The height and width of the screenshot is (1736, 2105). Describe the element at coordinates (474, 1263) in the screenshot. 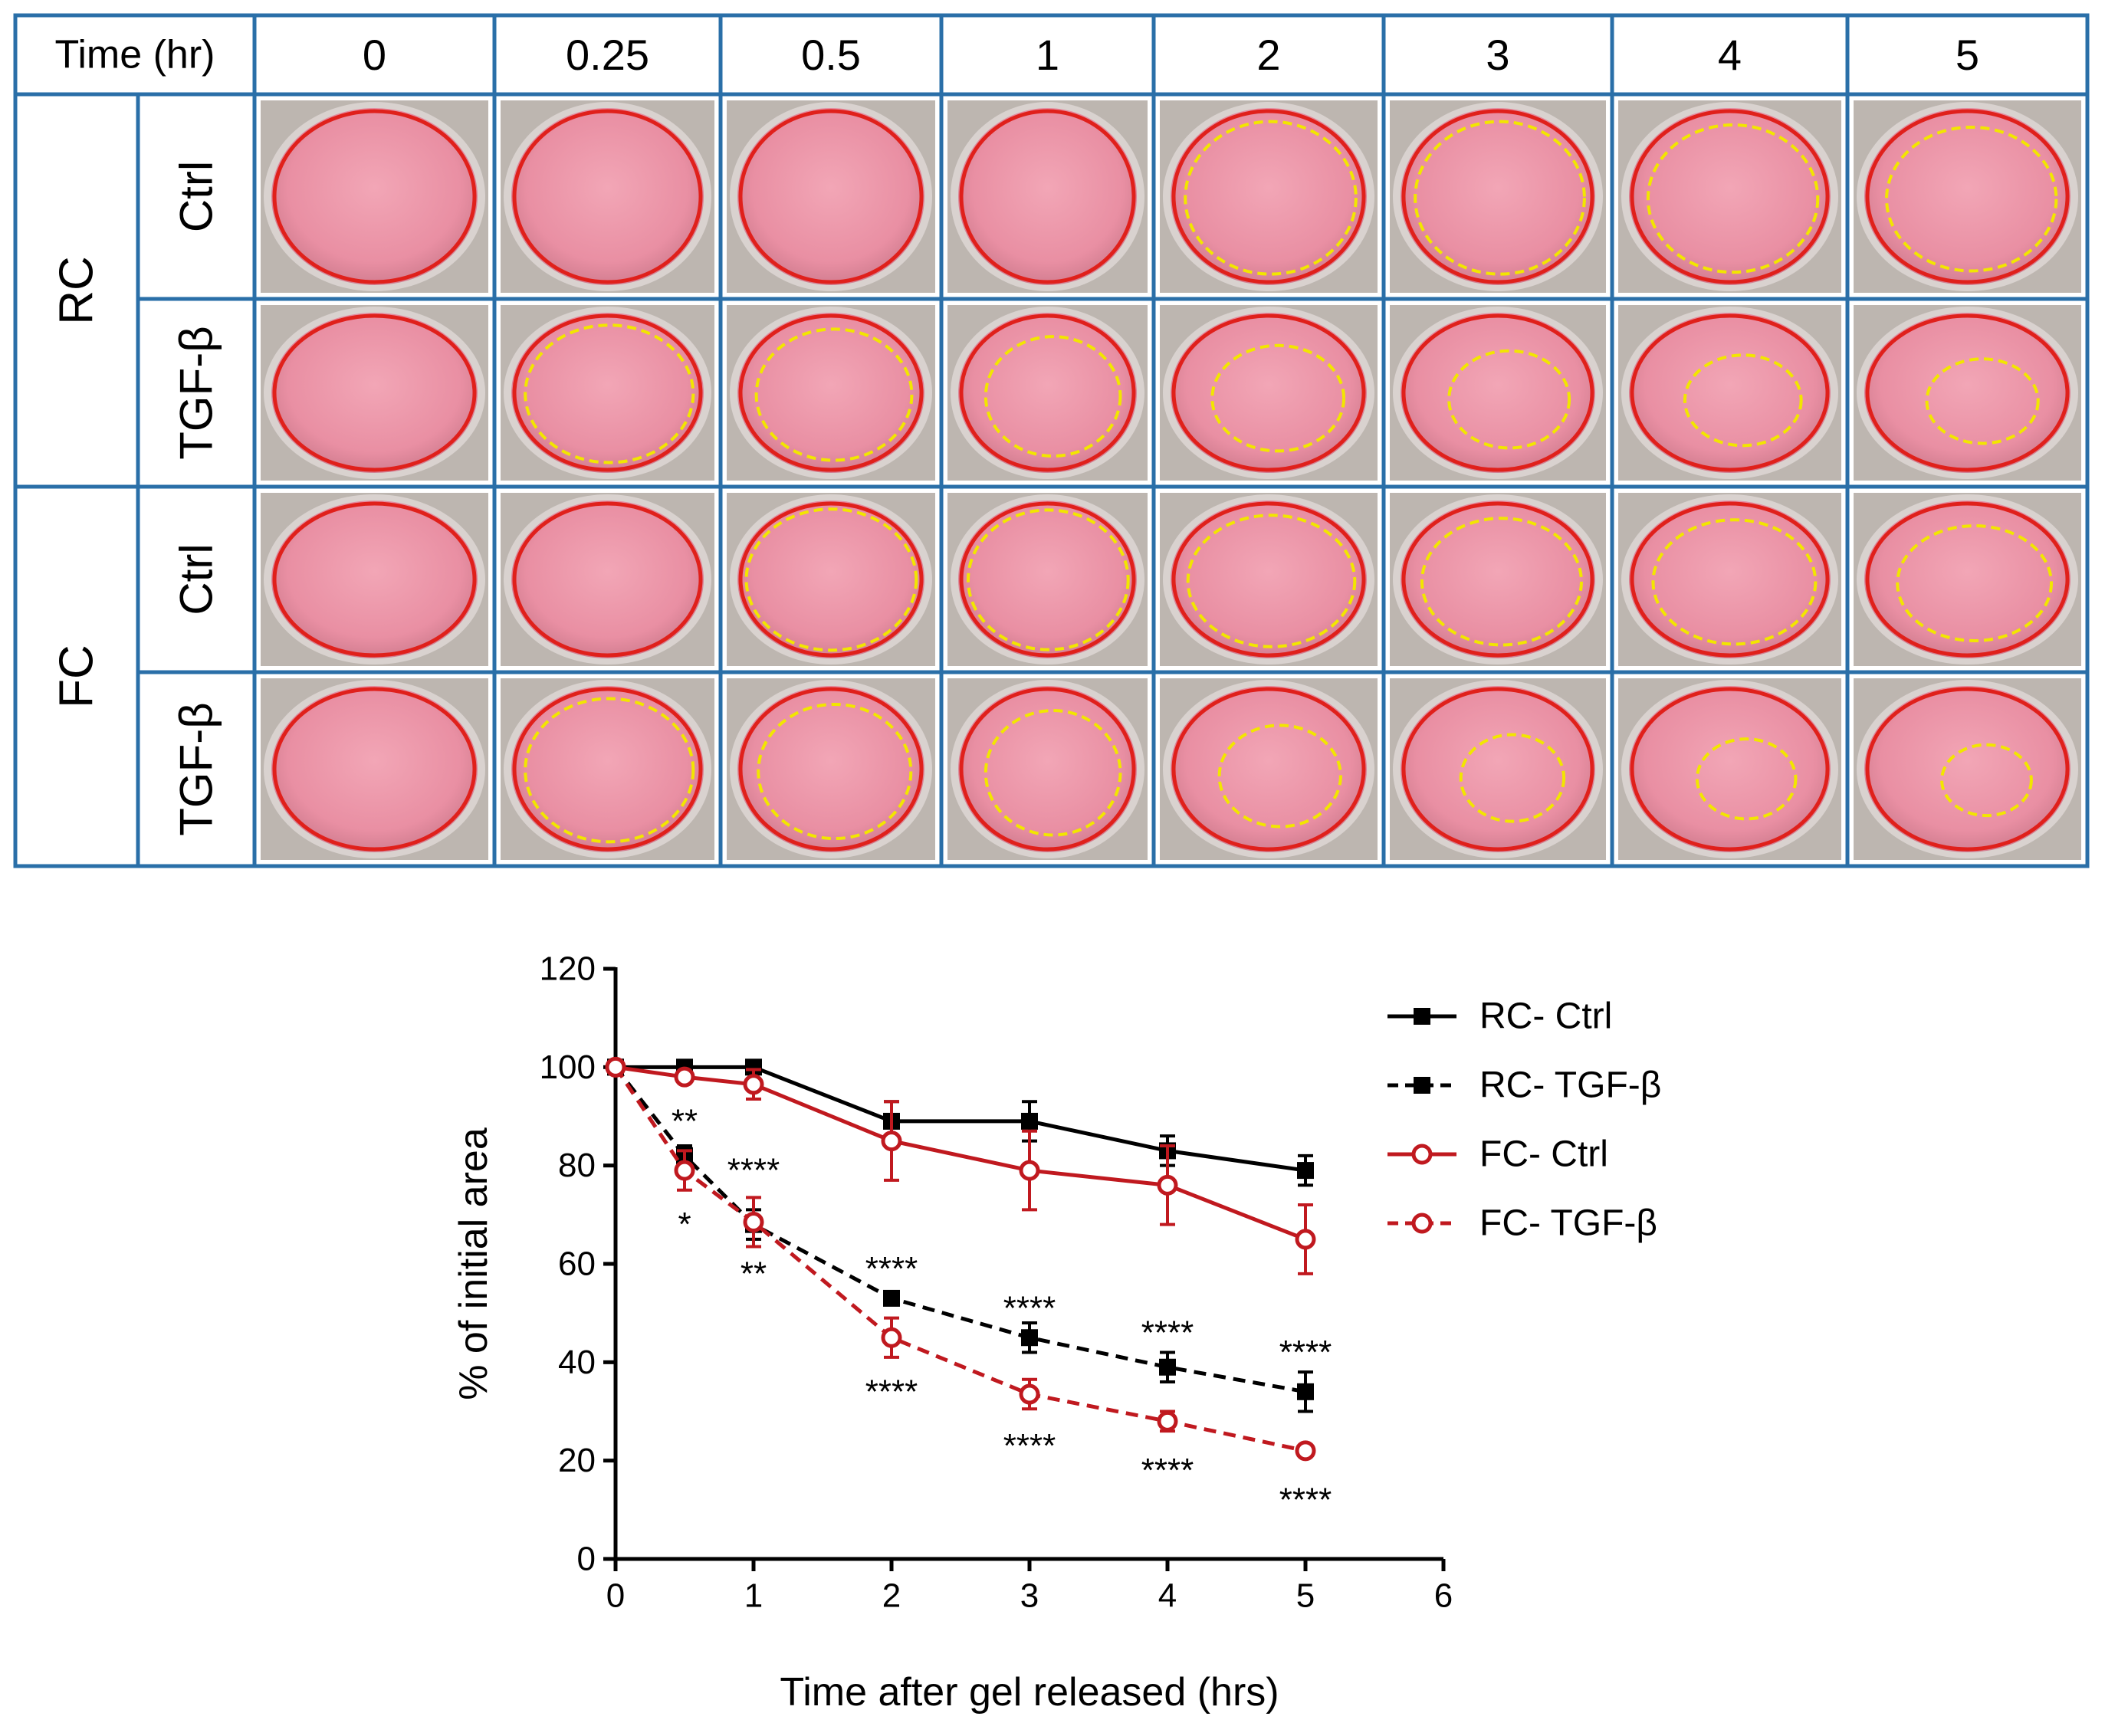

I see `y-axis-title: % of initial area` at that location.